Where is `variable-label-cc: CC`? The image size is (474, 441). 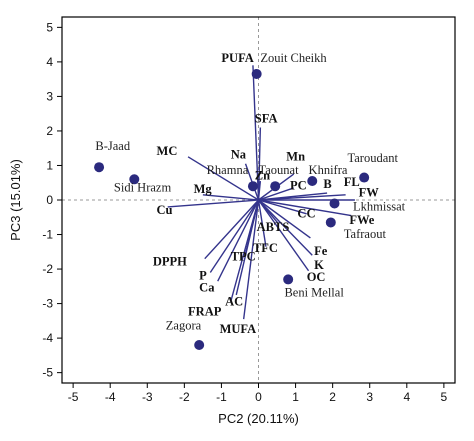 variable-label-cc: CC is located at coordinates (306, 213).